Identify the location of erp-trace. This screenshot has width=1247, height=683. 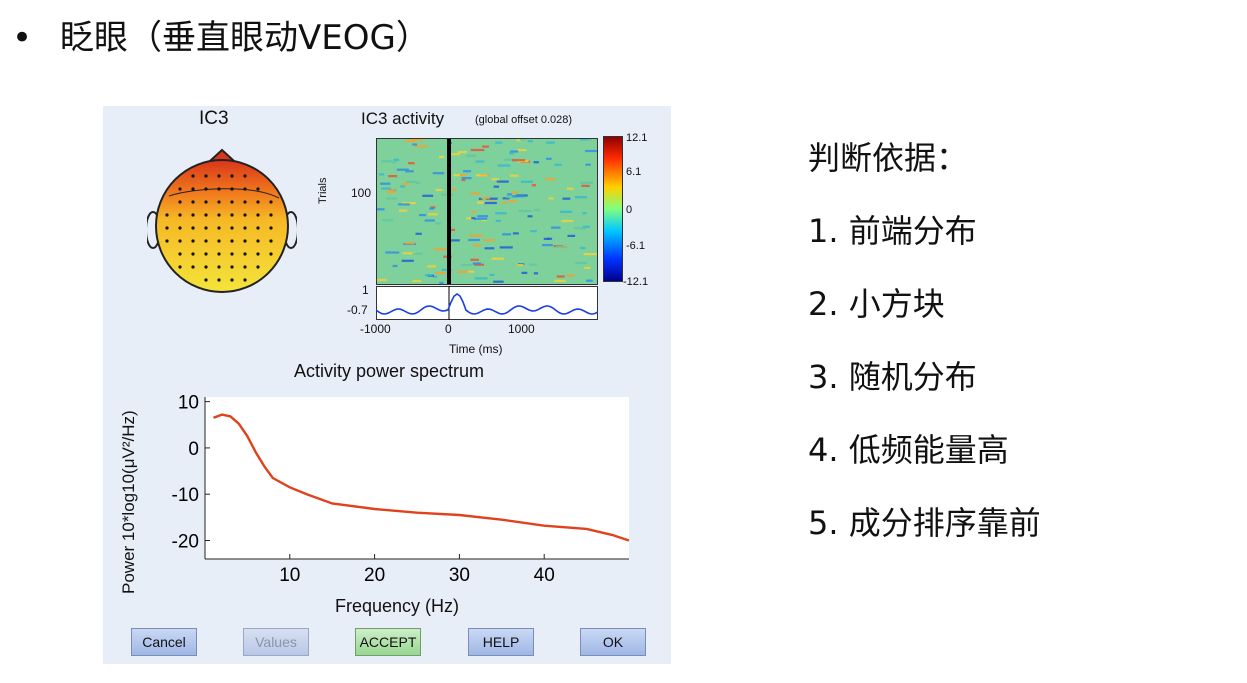
(487, 303).